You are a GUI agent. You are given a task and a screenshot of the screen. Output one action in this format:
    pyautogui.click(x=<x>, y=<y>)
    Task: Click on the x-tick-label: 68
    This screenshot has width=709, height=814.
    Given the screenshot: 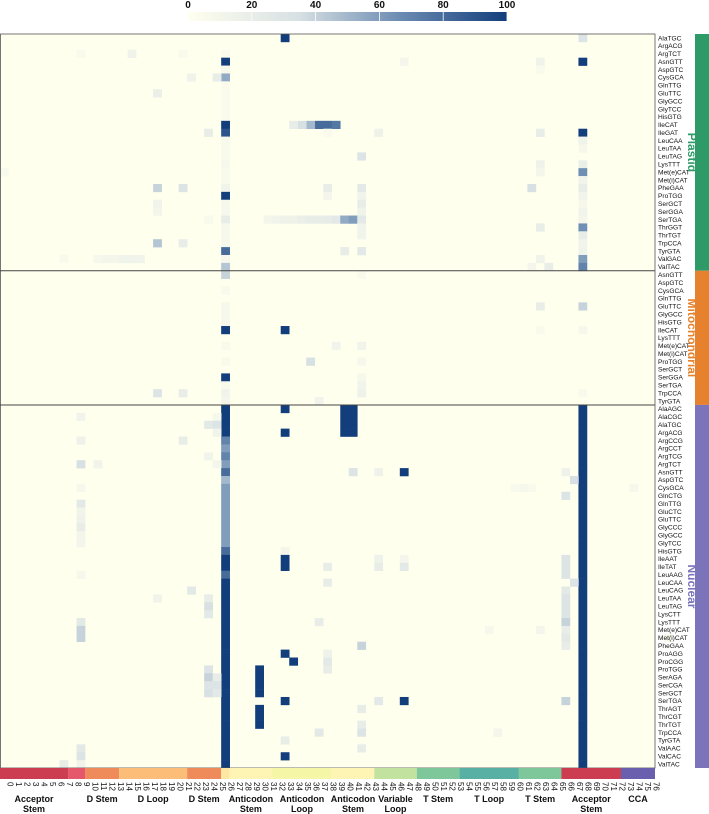 What is the action you would take?
    pyautogui.click(x=588, y=786)
    